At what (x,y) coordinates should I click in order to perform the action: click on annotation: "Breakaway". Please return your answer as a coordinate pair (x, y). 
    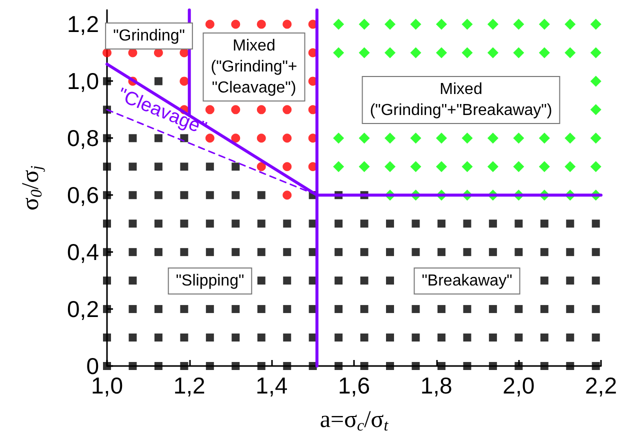
    Looking at the image, I should click on (467, 281).